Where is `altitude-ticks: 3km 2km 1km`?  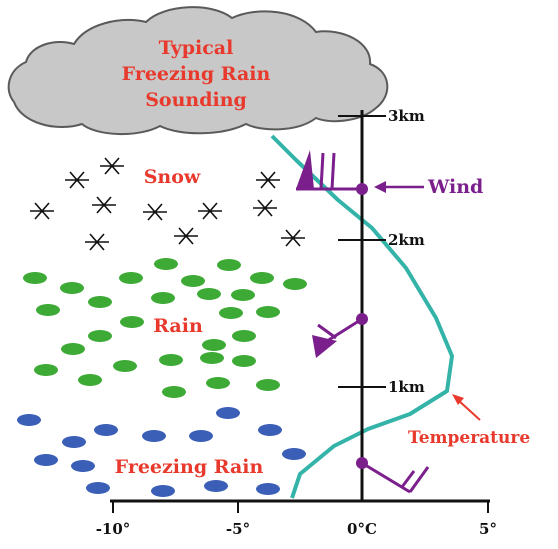
altitude-ticks: 3km 2km 1km is located at coordinates (381, 251).